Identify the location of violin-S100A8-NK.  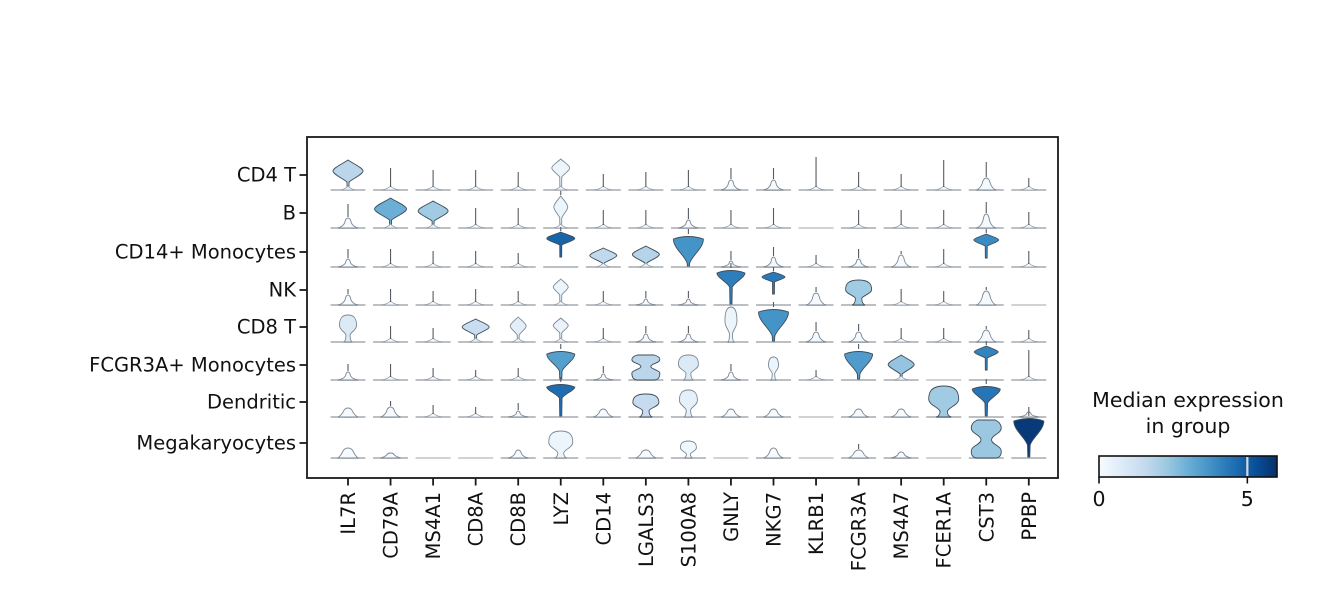
(688, 302).